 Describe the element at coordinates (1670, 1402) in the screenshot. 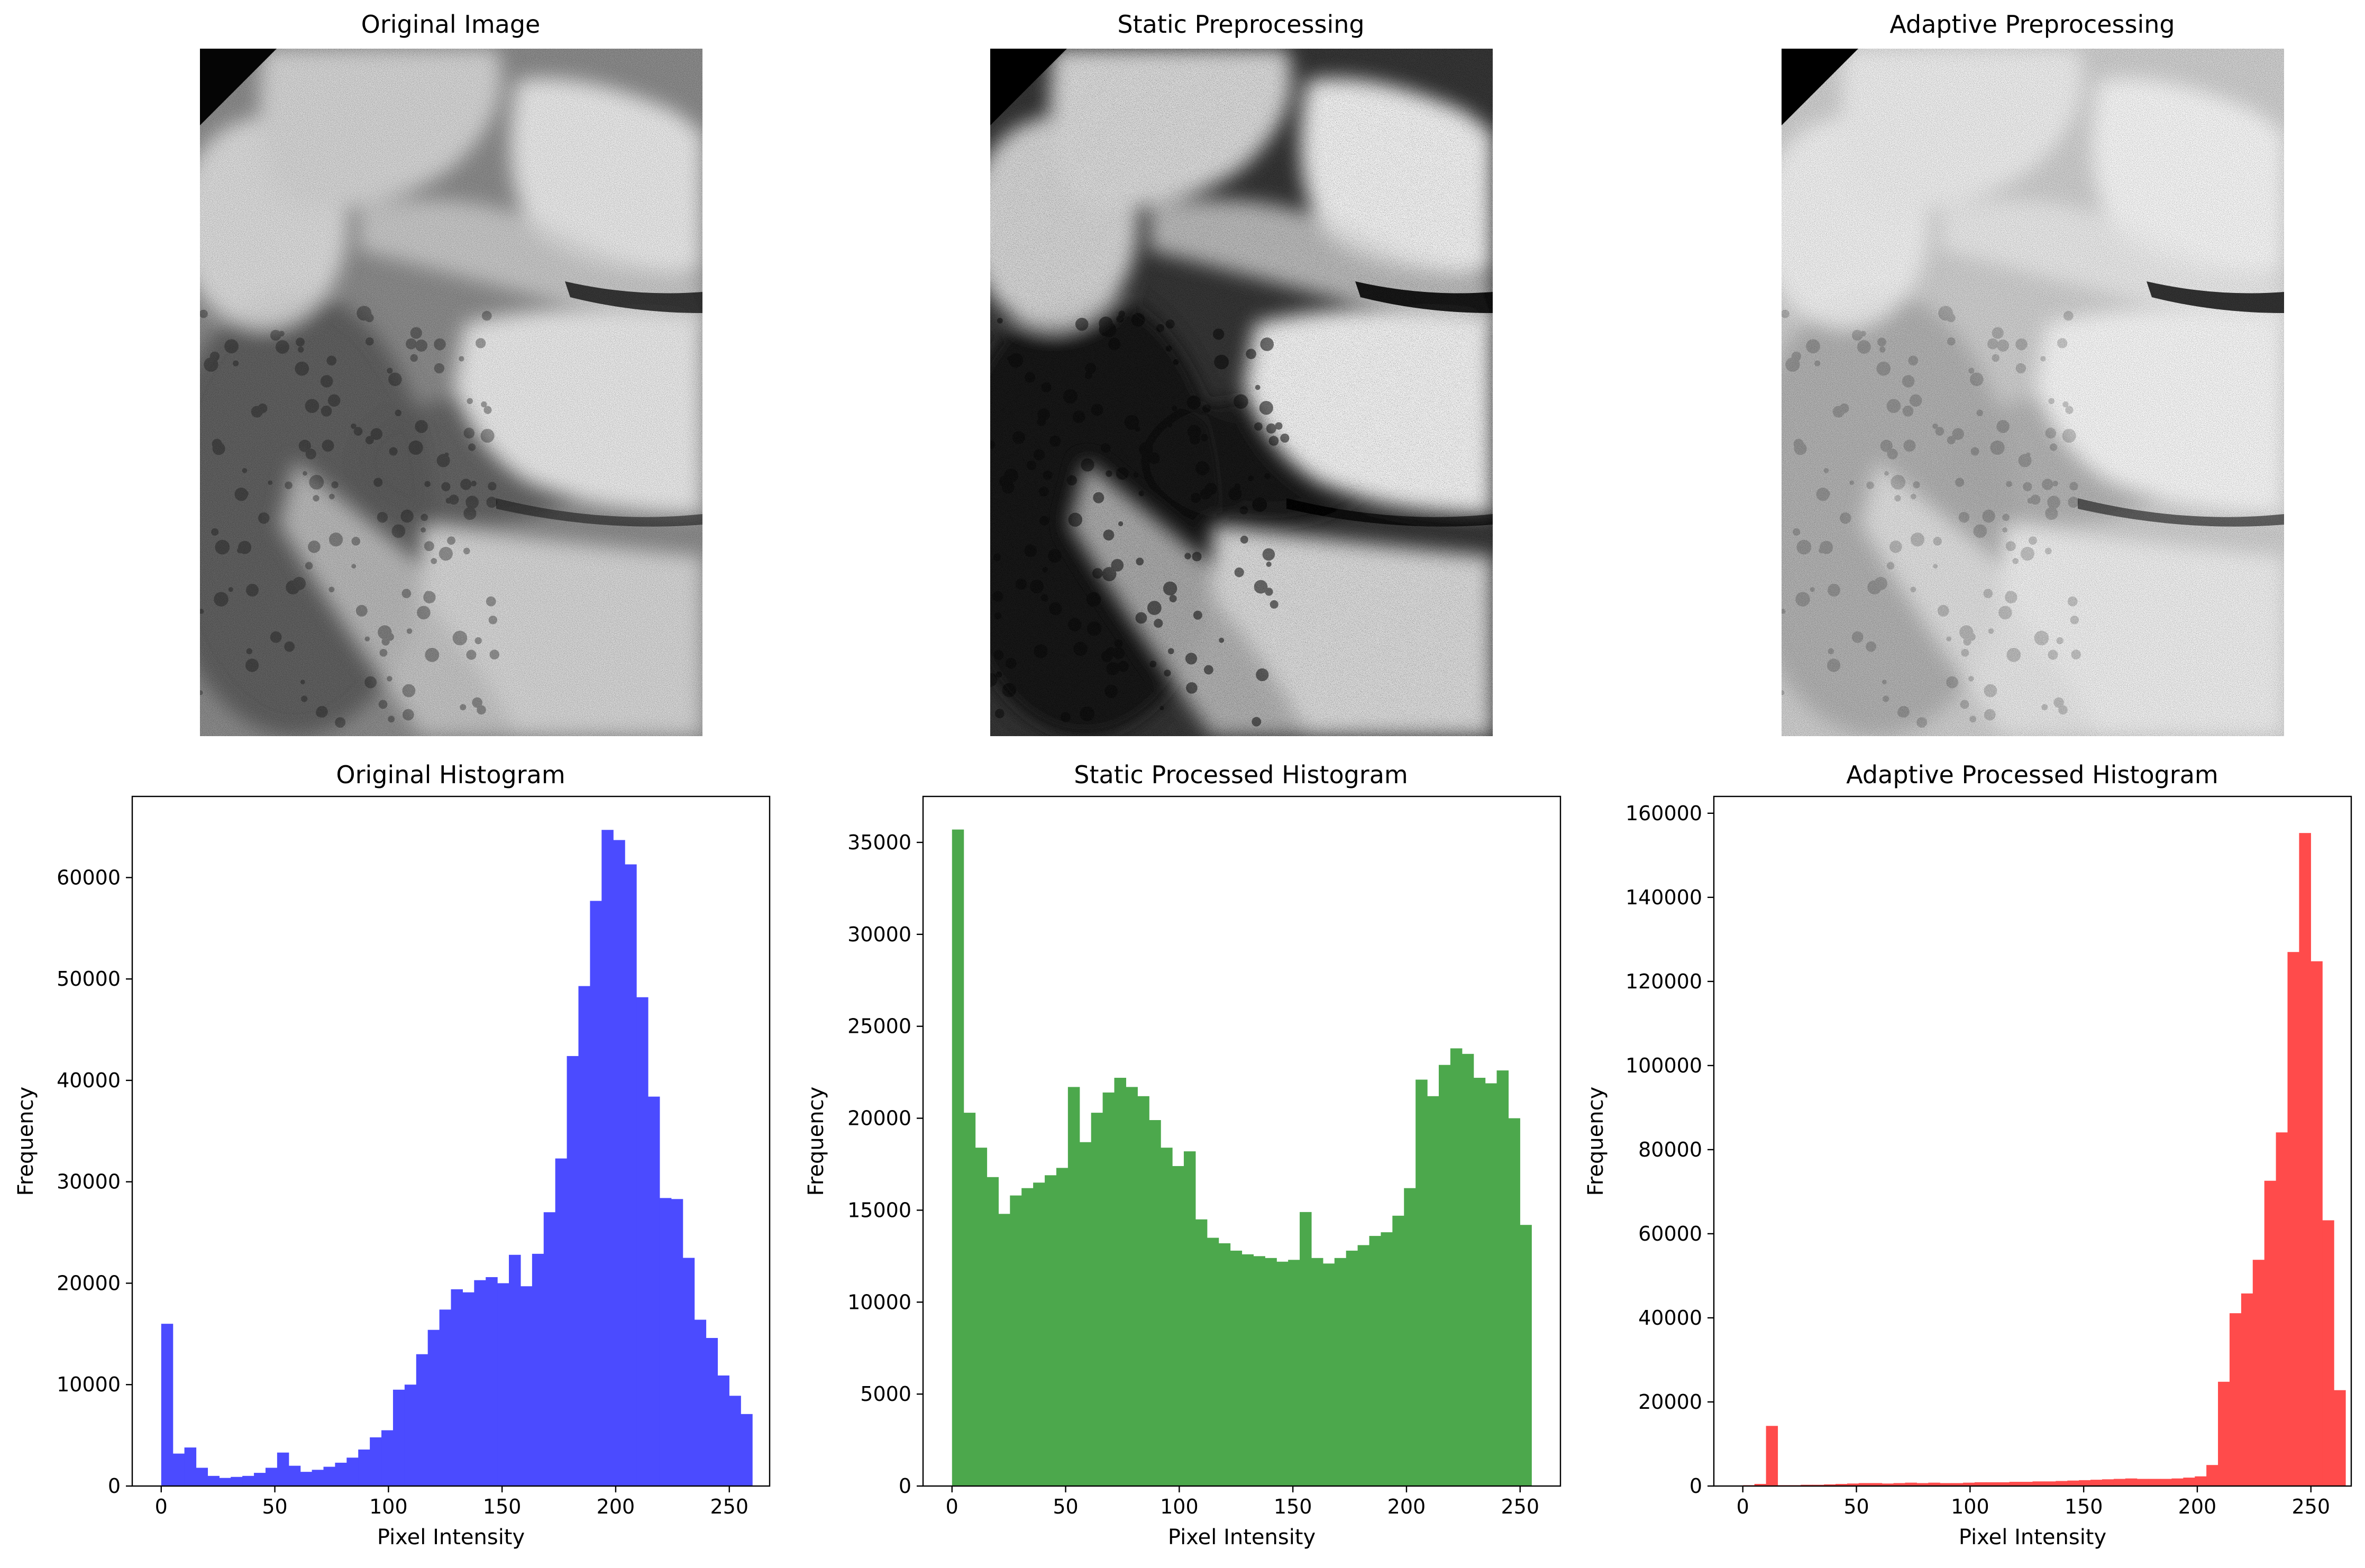

I see `y-tick-label: 20000` at that location.